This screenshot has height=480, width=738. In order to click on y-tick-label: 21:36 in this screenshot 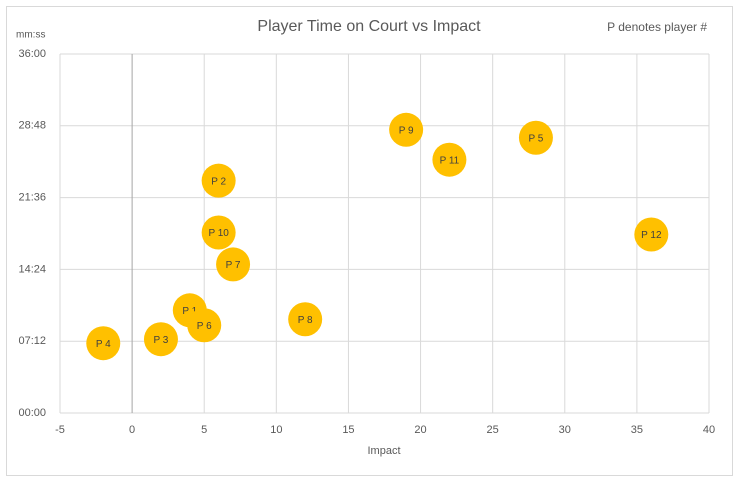, I will do `click(32, 198)`.